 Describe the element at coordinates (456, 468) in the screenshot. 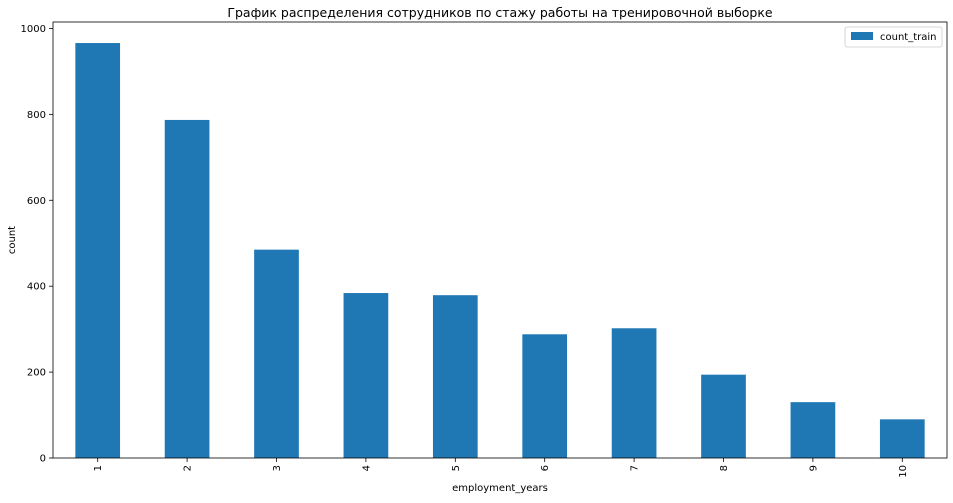

I see `x-tick-label-5: 5` at that location.